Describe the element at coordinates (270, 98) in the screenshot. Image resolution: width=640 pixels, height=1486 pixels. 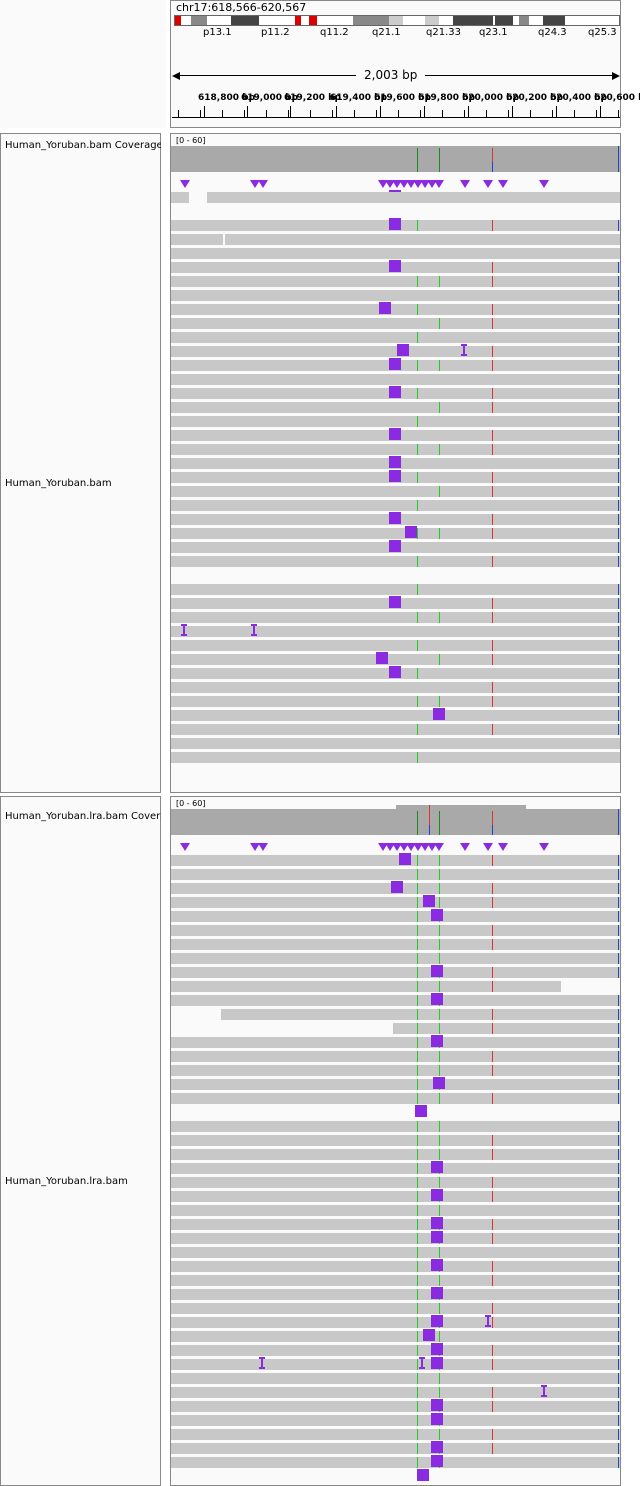
I see `ruler-tick-label: 619,000 bp` at that location.